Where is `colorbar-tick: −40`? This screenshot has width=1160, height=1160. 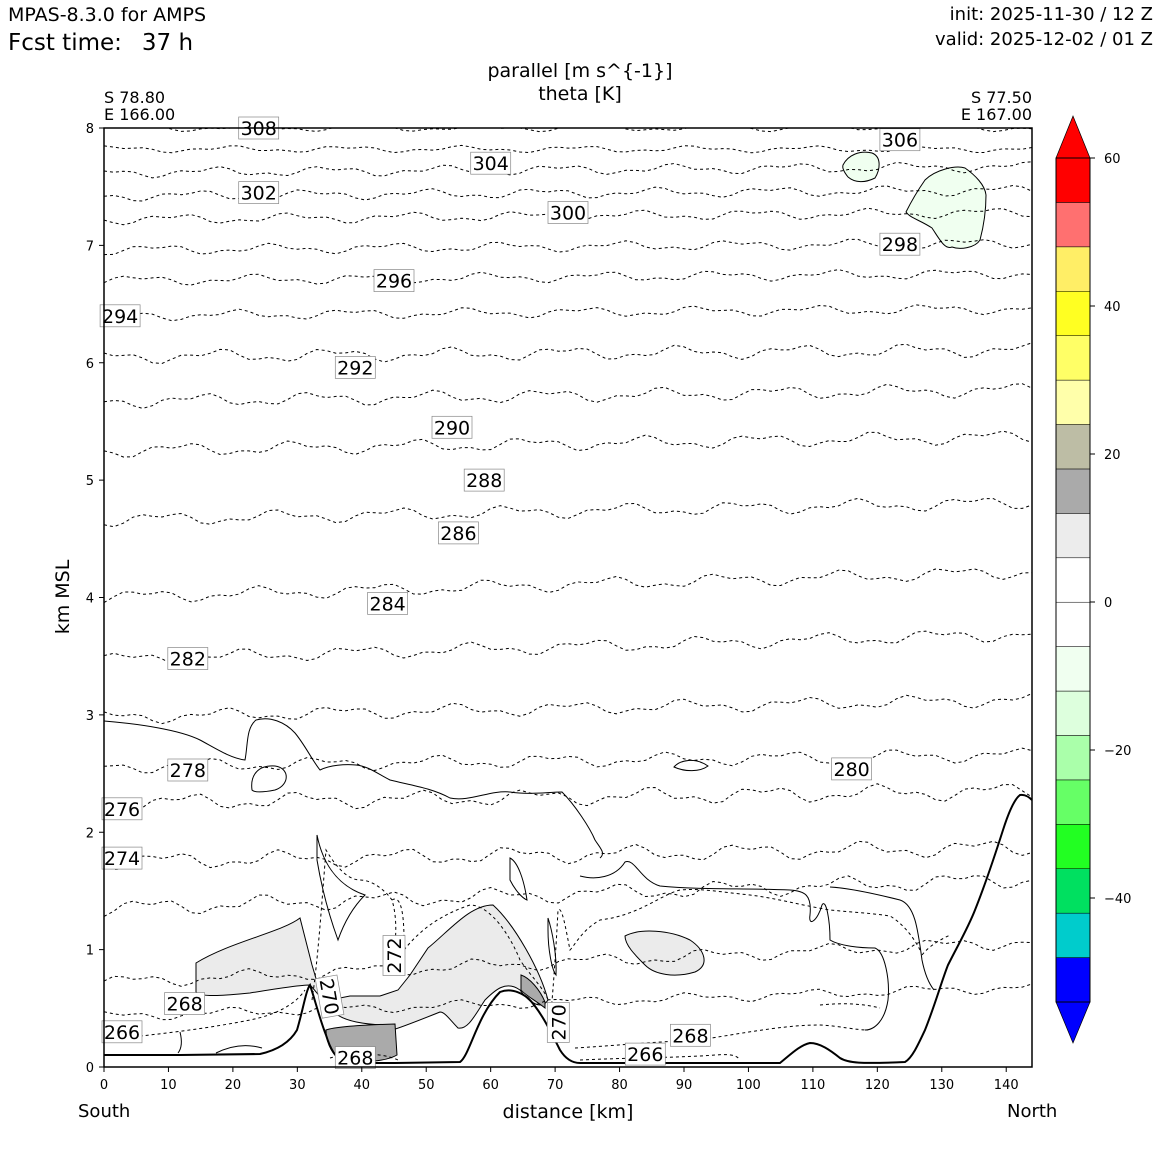
colorbar-tick: −40 is located at coordinates (1110, 899).